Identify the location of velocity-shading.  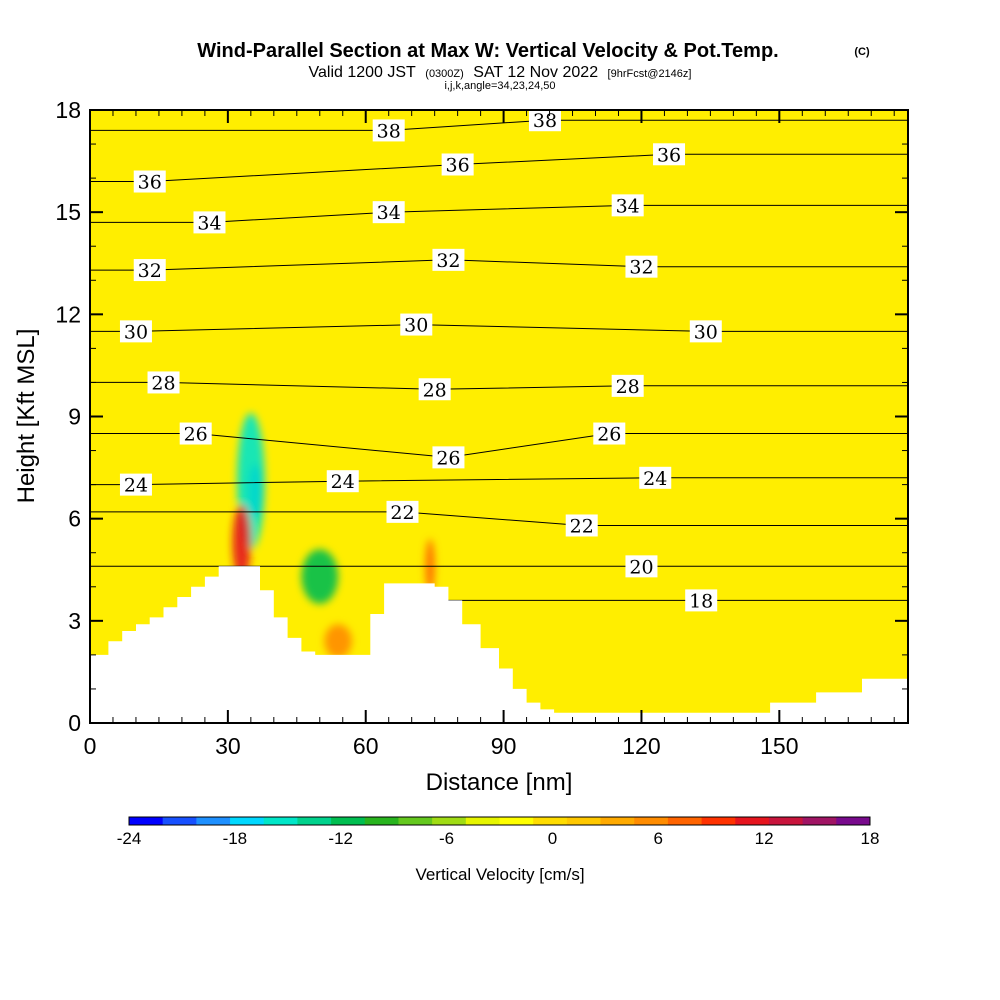
(333, 536).